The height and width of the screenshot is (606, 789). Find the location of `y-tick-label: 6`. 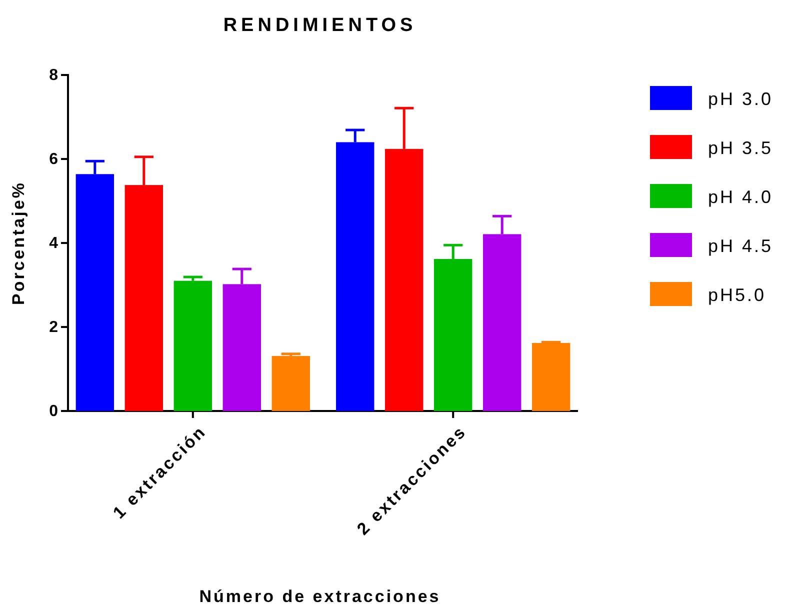

y-tick-label: 6 is located at coordinates (53, 159).